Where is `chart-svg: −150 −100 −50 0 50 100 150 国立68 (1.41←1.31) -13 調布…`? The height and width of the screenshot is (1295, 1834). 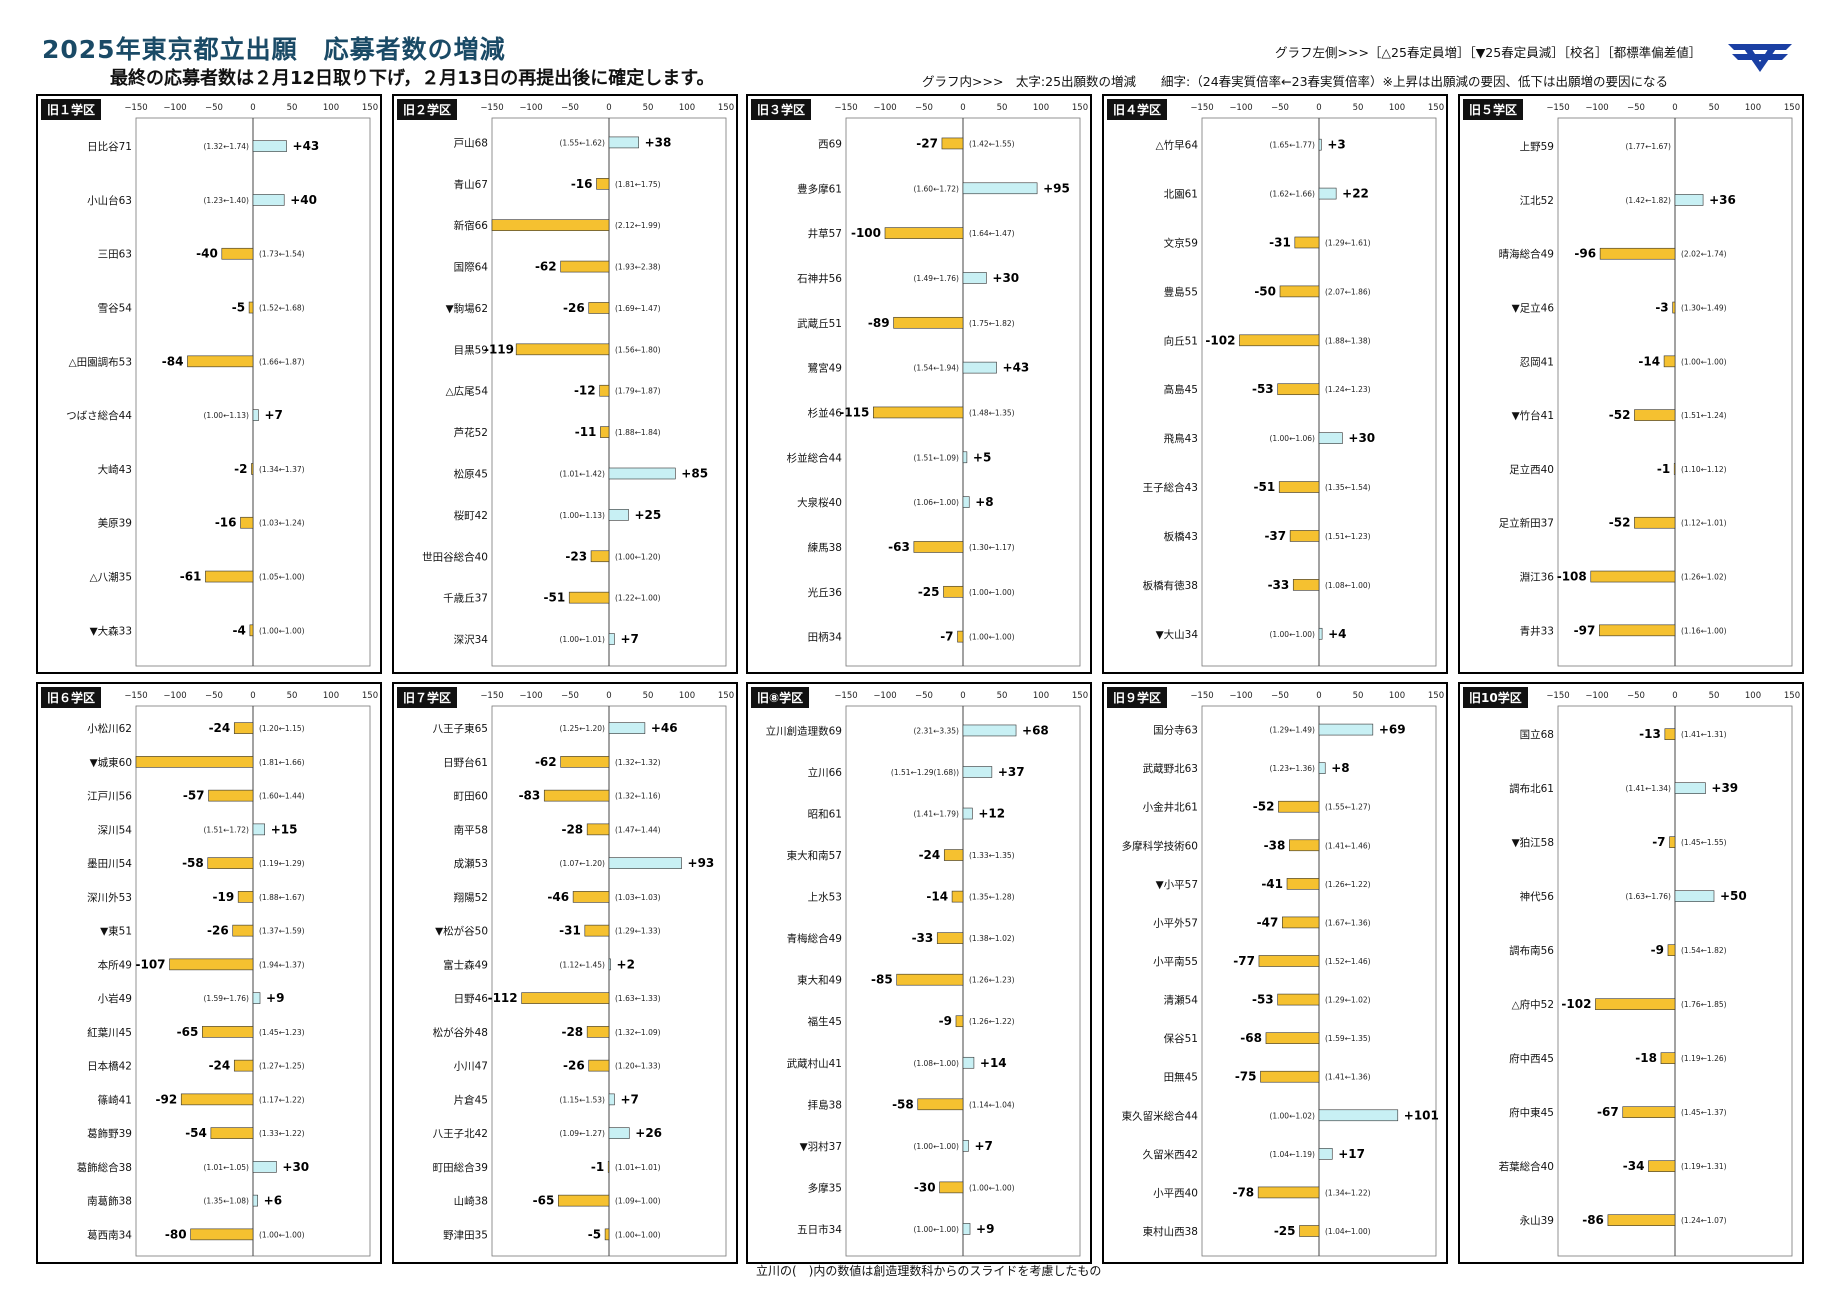 chart-svg: −150 −100 −50 0 50 100 150 国立68 (1.41←1.31) -13 調布… is located at coordinates (1649, 974).